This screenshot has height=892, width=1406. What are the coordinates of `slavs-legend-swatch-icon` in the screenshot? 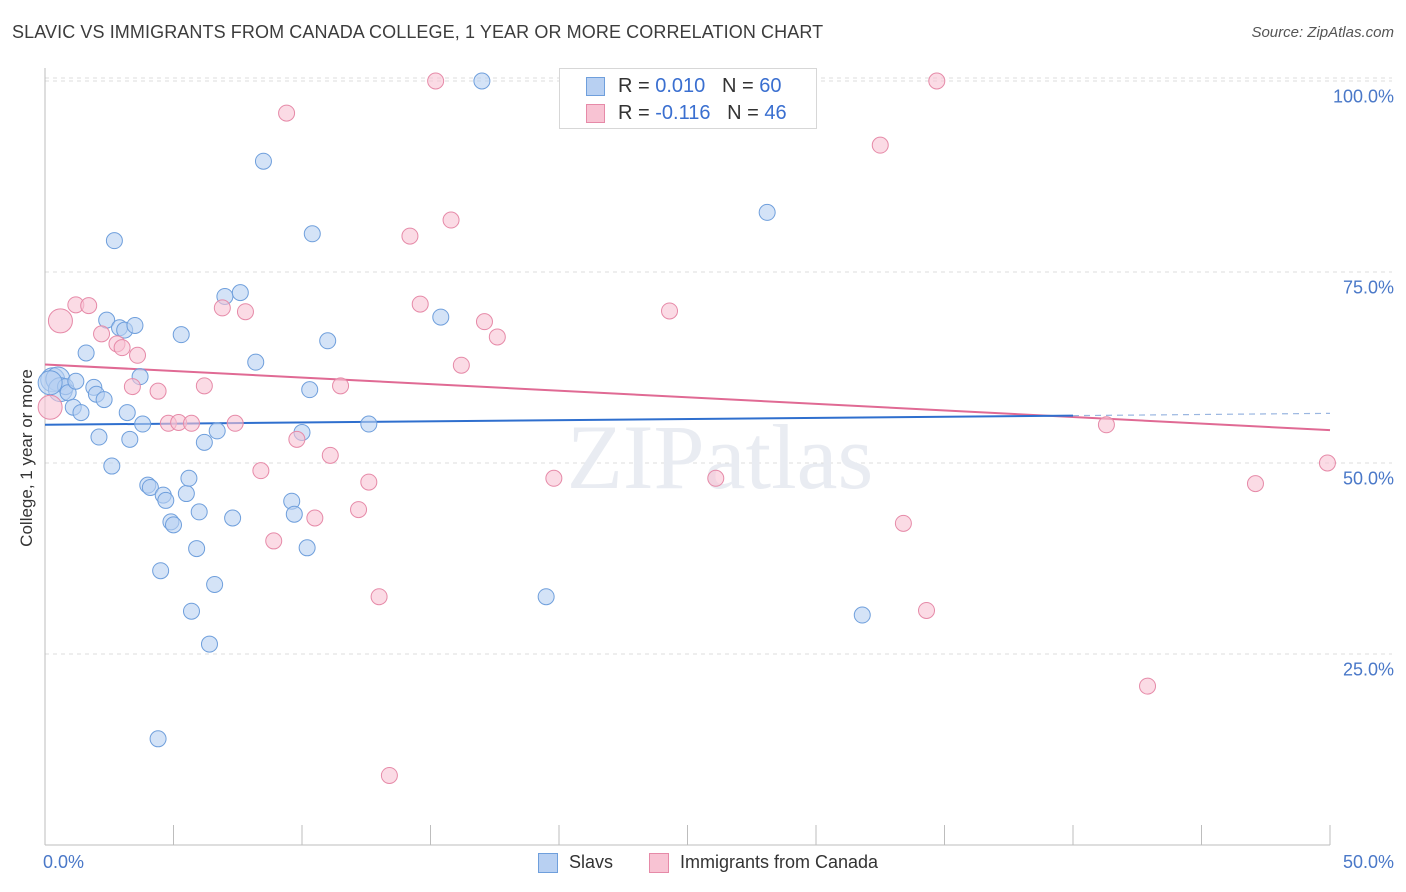 It's located at (548, 863).